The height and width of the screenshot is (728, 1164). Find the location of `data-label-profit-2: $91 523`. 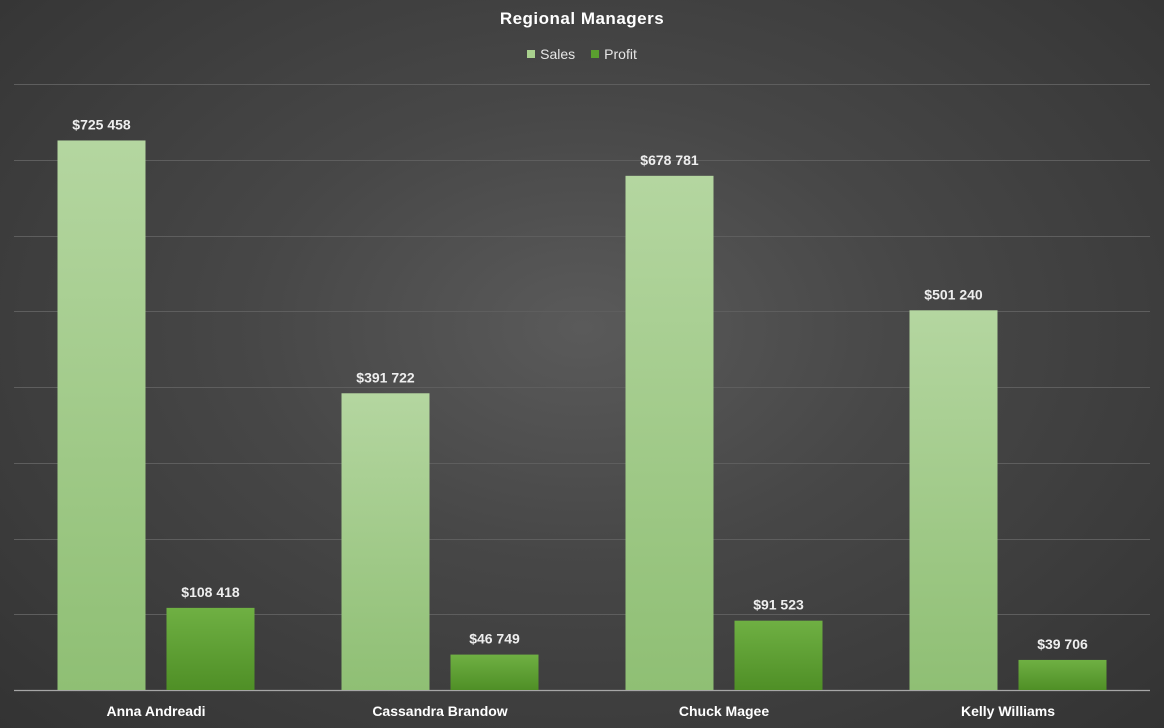

data-label-profit-2: $91 523 is located at coordinates (778, 605).